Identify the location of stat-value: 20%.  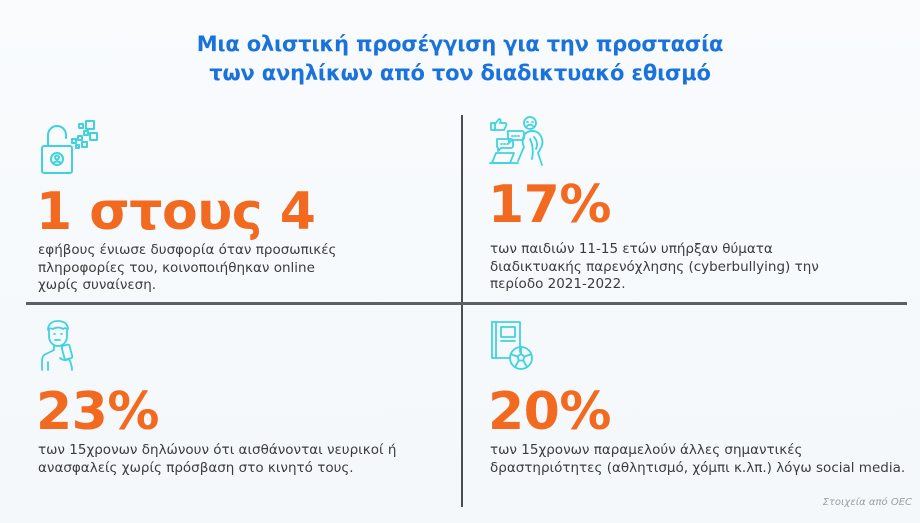
(549, 412).